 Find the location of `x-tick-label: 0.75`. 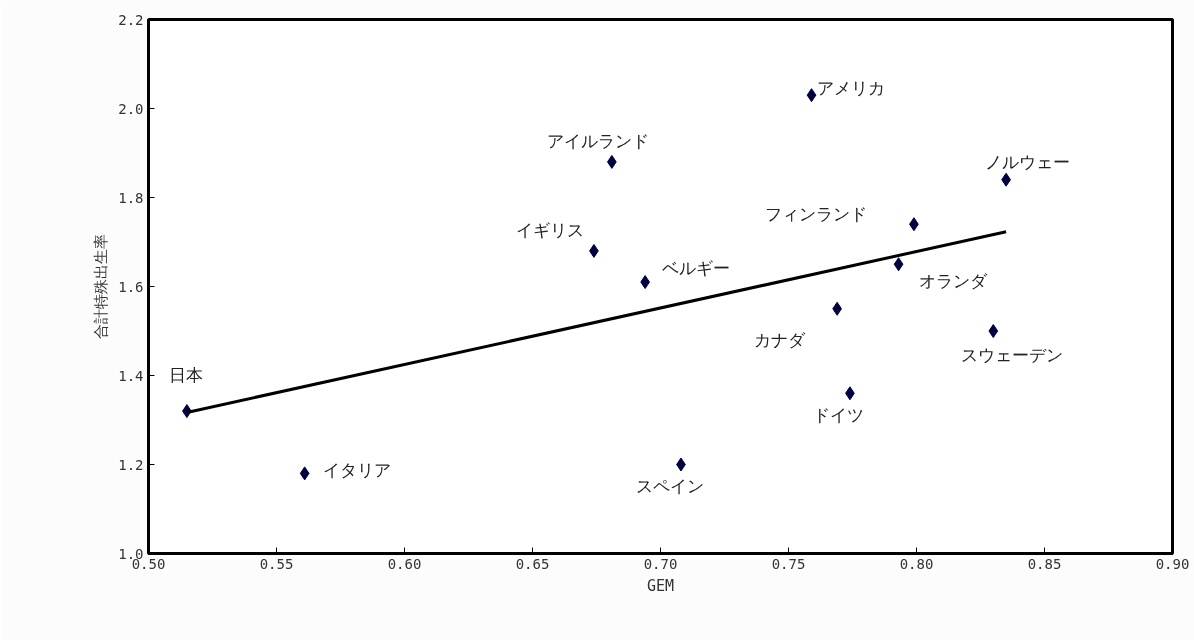

x-tick-label: 0.75 is located at coordinates (788, 563).